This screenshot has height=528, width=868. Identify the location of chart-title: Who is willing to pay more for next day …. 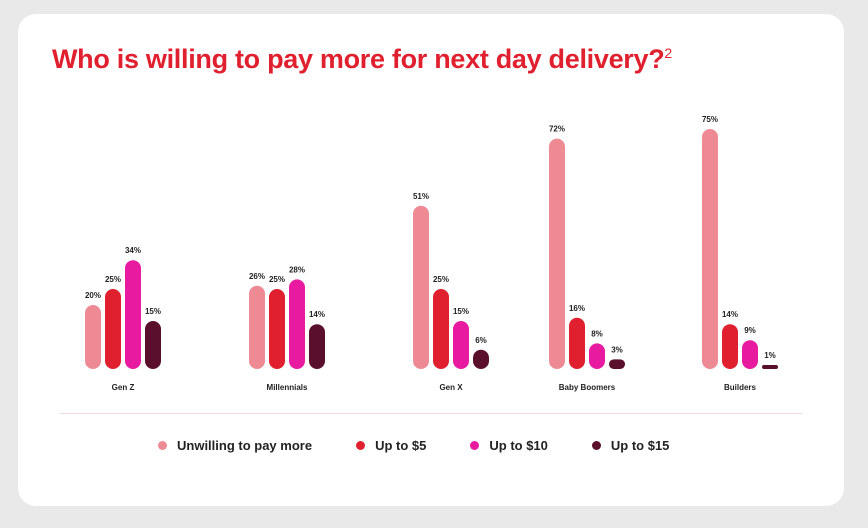
(362, 59).